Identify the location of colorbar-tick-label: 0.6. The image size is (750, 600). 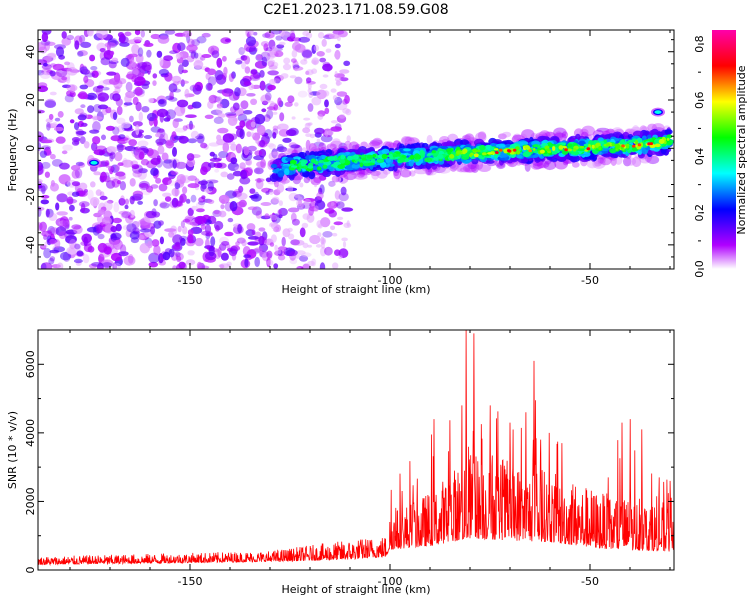
(699, 101).